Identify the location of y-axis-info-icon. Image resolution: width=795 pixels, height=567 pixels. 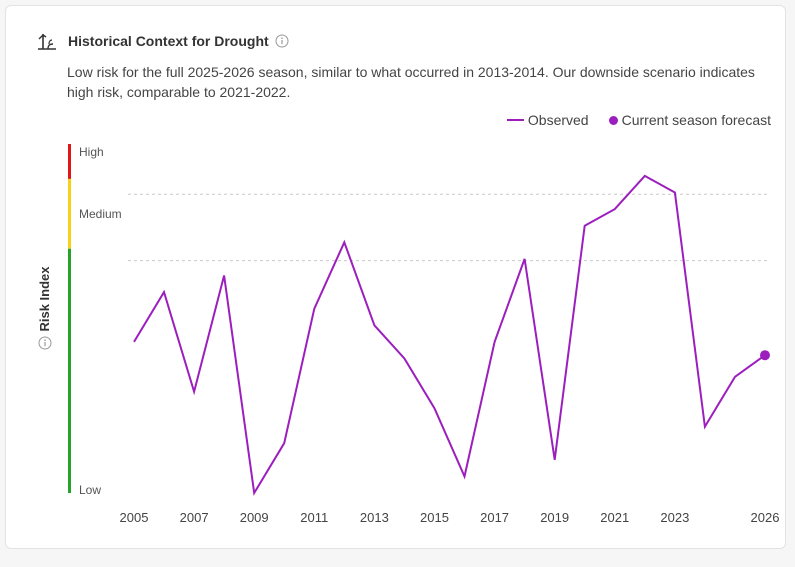
(45, 343).